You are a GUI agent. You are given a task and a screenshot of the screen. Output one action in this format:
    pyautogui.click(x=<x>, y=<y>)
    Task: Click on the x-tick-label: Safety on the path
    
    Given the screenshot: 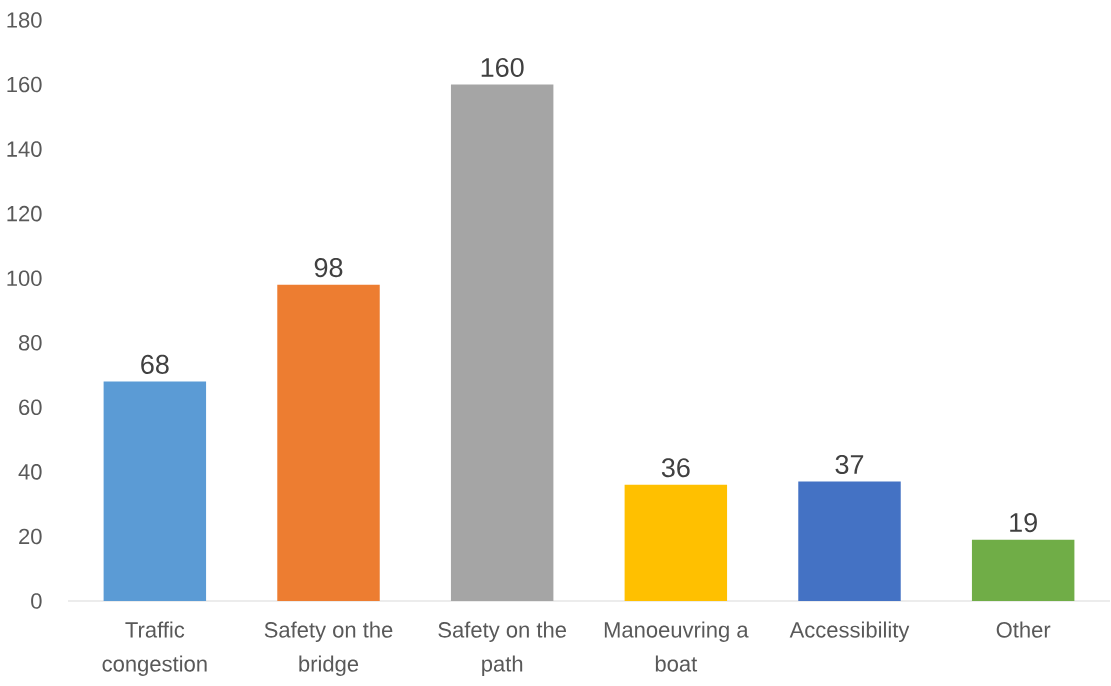 What is the action you would take?
    pyautogui.click(x=502, y=649)
    